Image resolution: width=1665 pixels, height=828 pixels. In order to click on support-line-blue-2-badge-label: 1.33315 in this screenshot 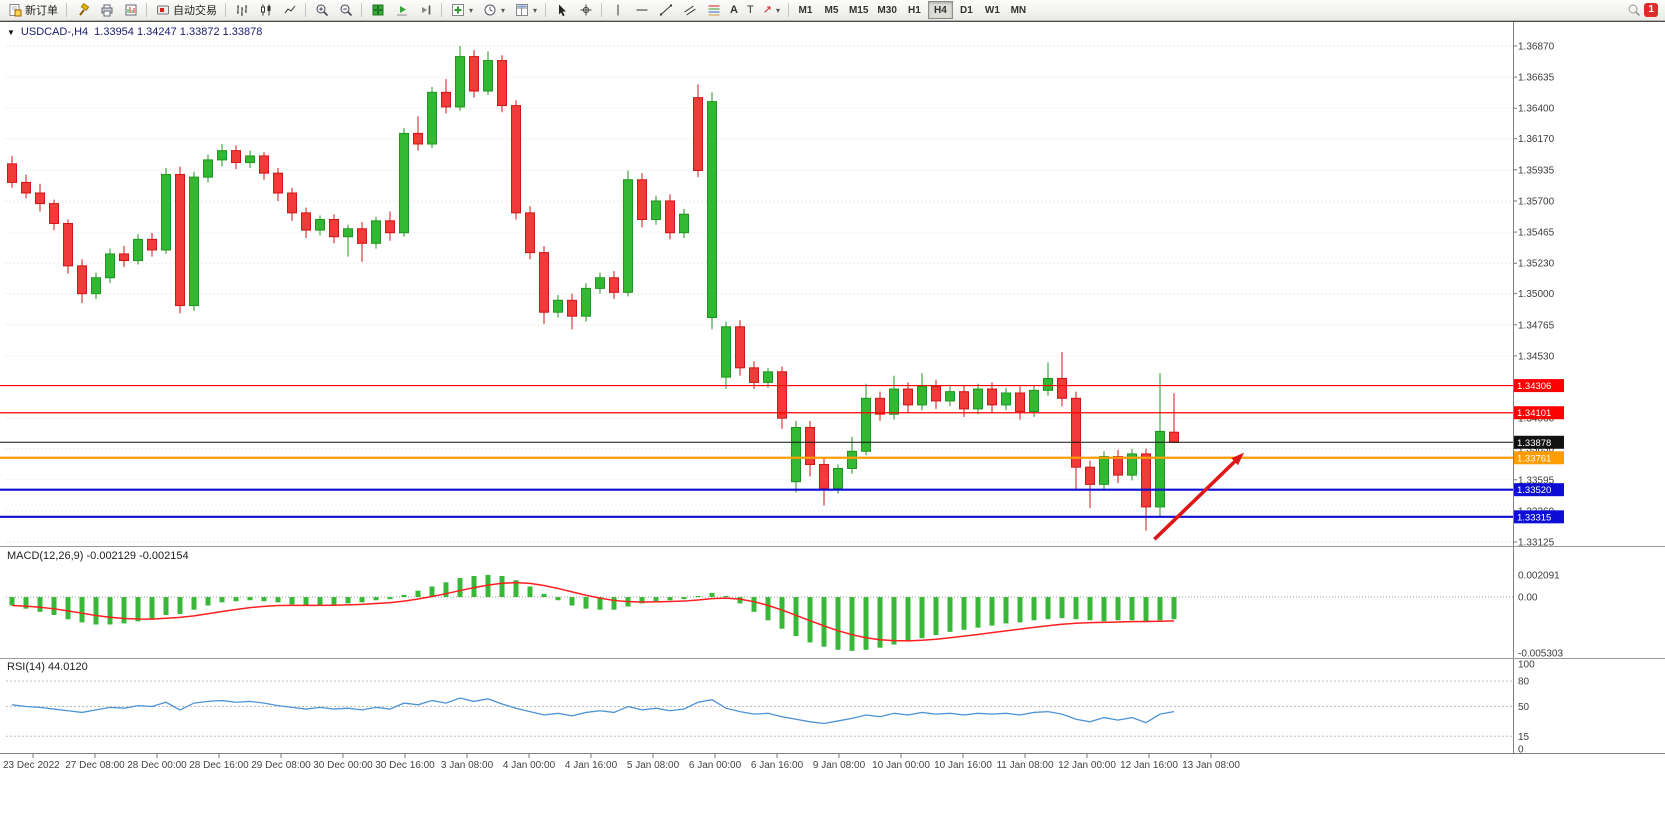, I will do `click(1534, 517)`.